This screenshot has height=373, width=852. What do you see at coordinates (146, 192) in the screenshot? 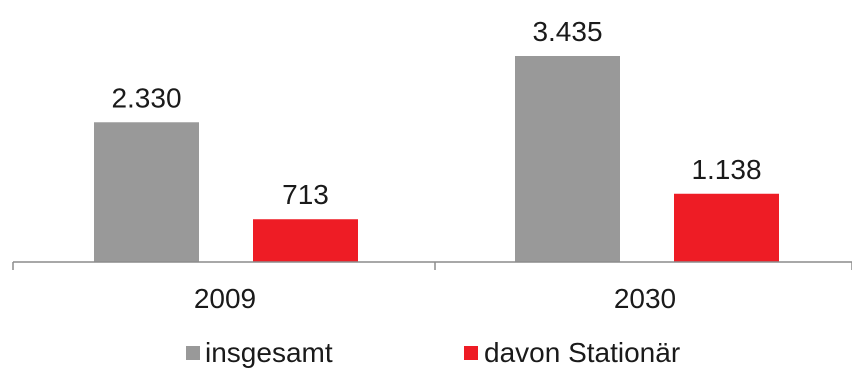
I see `bar-2009-insgesamt` at bounding box center [146, 192].